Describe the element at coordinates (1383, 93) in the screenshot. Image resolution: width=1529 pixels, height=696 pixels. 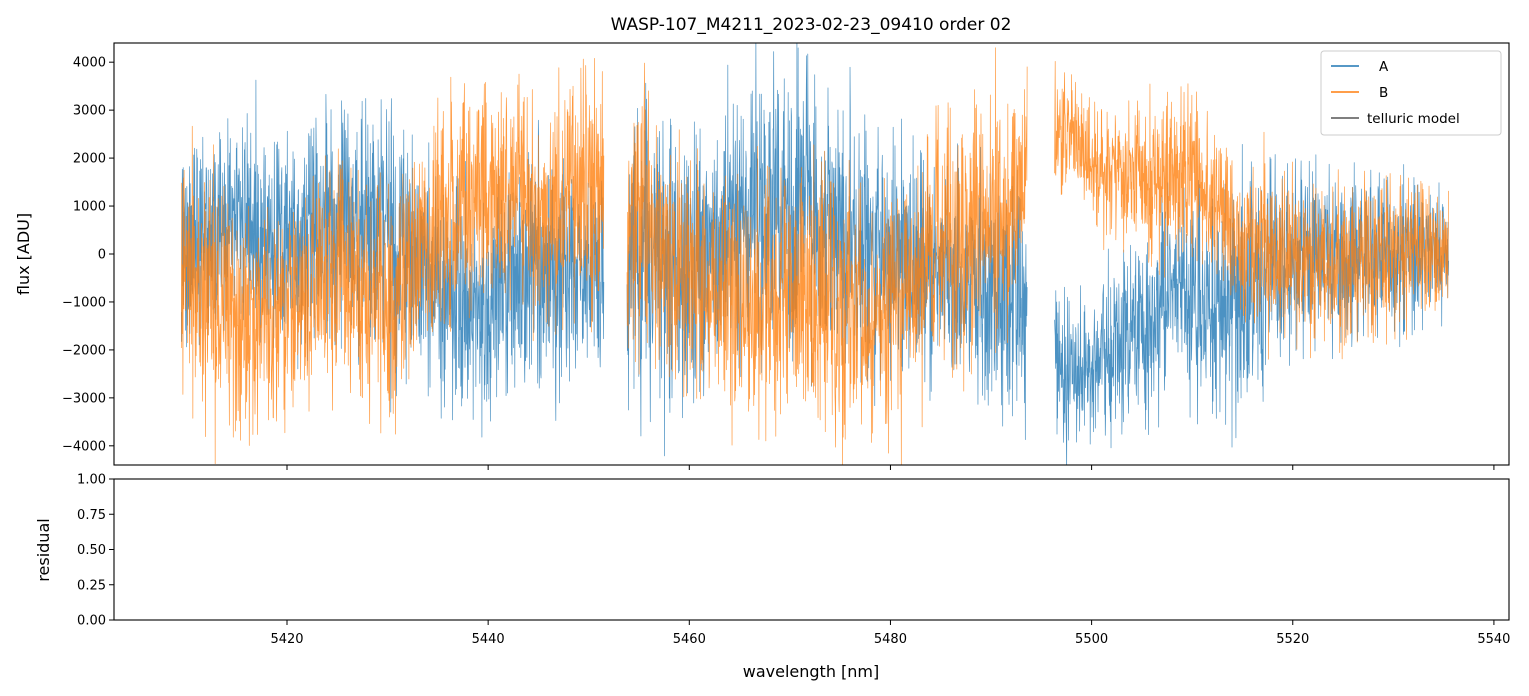
I see `legend-label-b: B` at that location.